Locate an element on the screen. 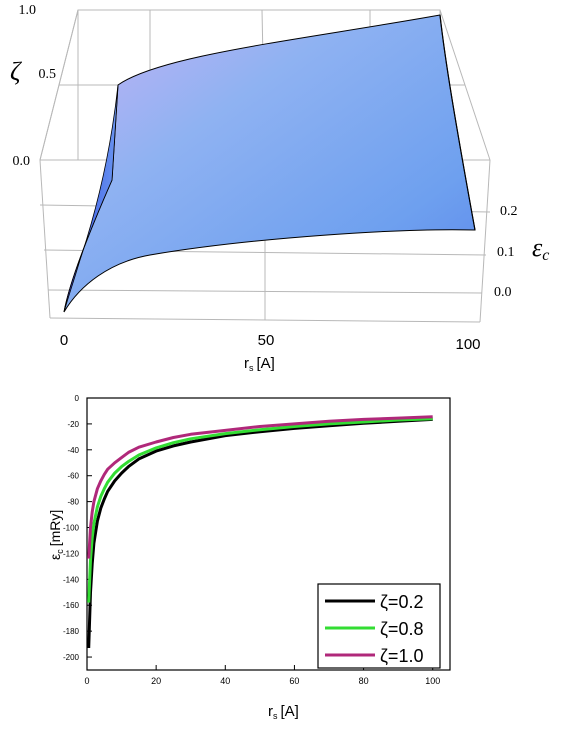  y-tick-label: -20 is located at coordinates (73, 424).